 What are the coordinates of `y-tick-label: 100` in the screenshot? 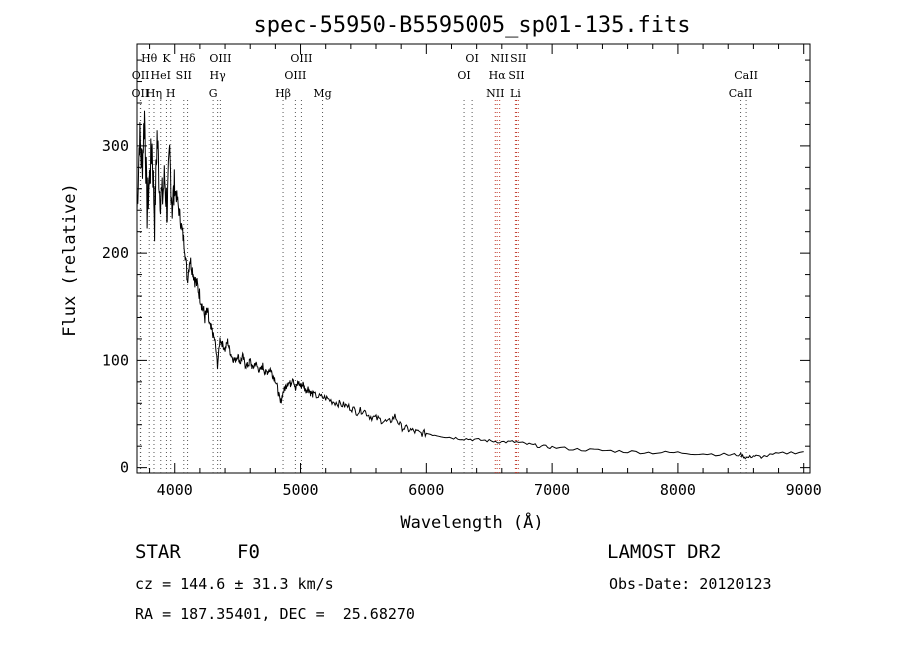 It's located at (115, 360).